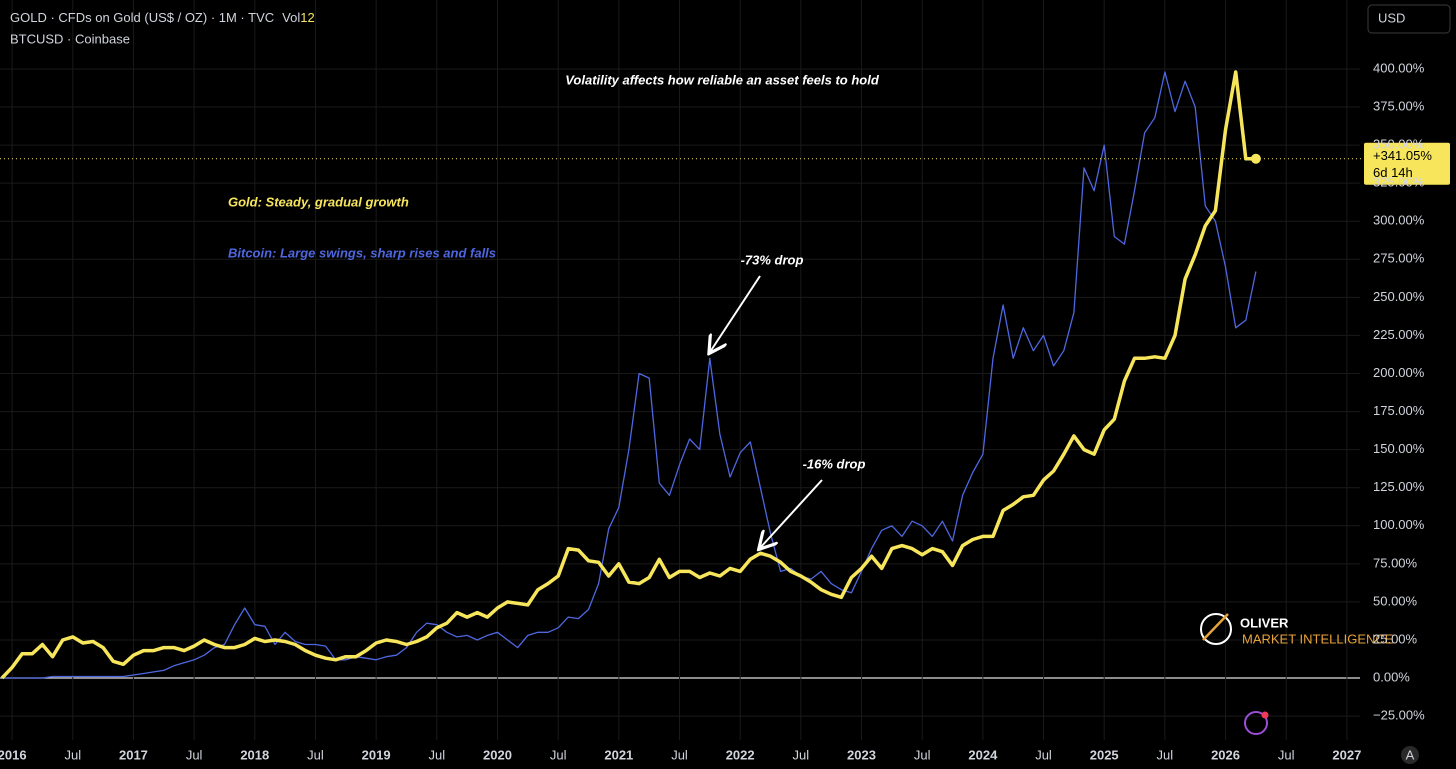 The image size is (1456, 769). Describe the element at coordinates (1399, 486) in the screenshot. I see `y-tick-label: 125.00%` at that location.